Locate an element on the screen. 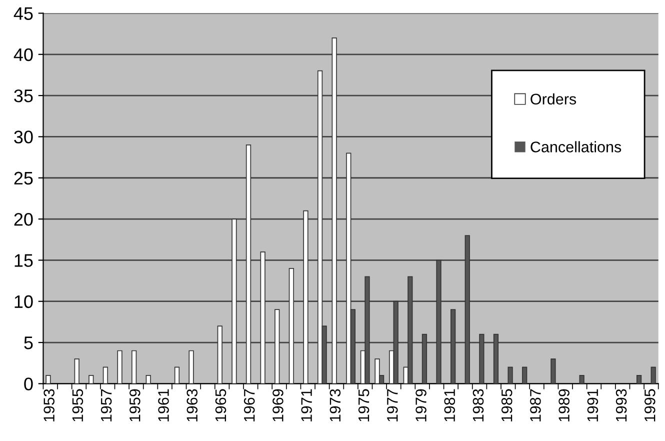 This screenshot has height=441, width=665. y-tick-label: 35 is located at coordinates (23, 95).